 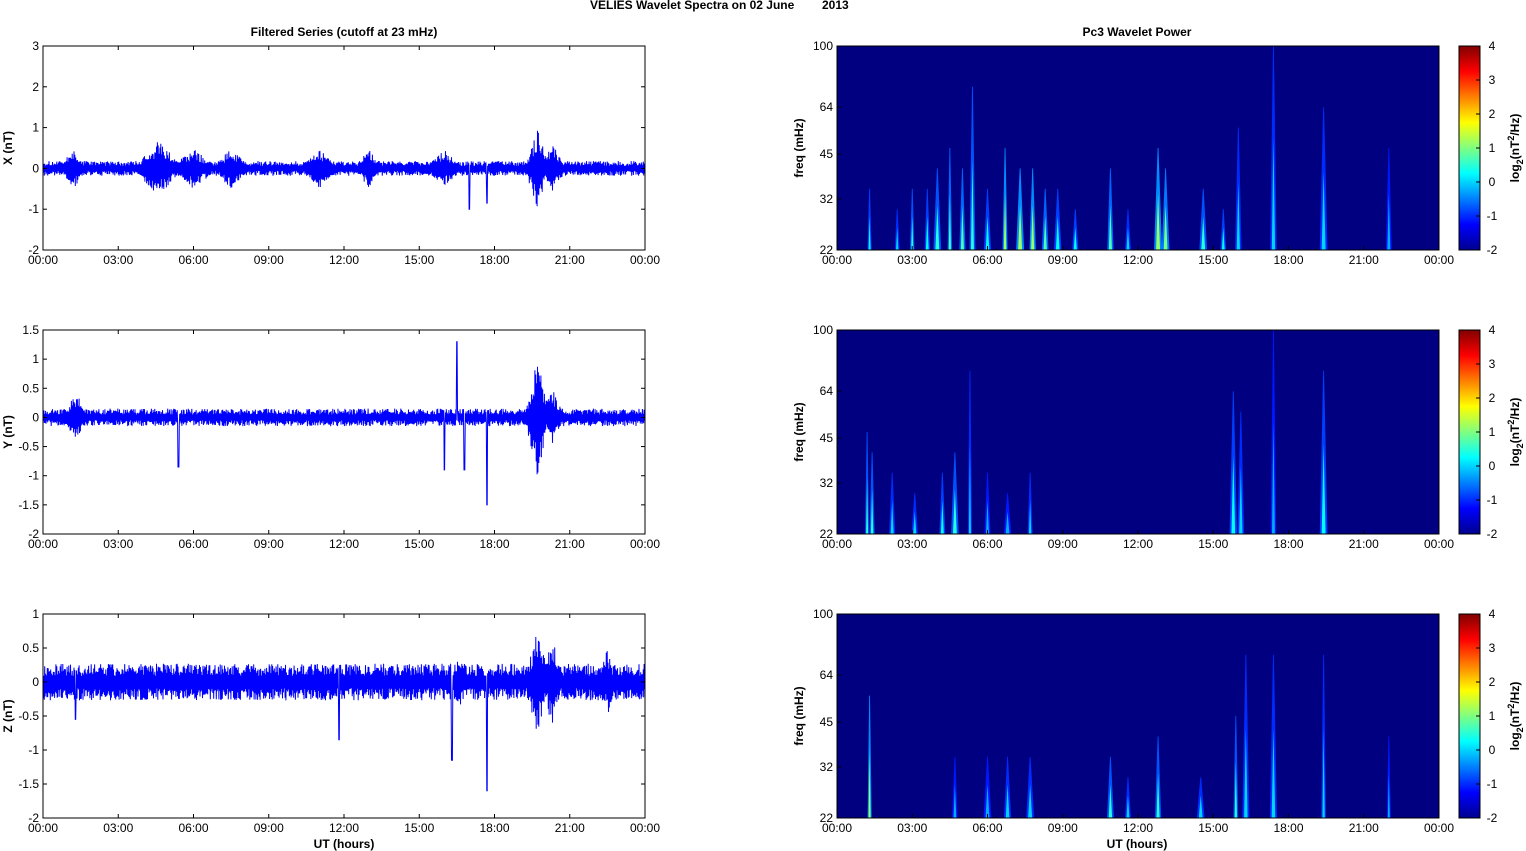 What do you see at coordinates (827, 199) in the screenshot?
I see `y-tick-label: 32` at bounding box center [827, 199].